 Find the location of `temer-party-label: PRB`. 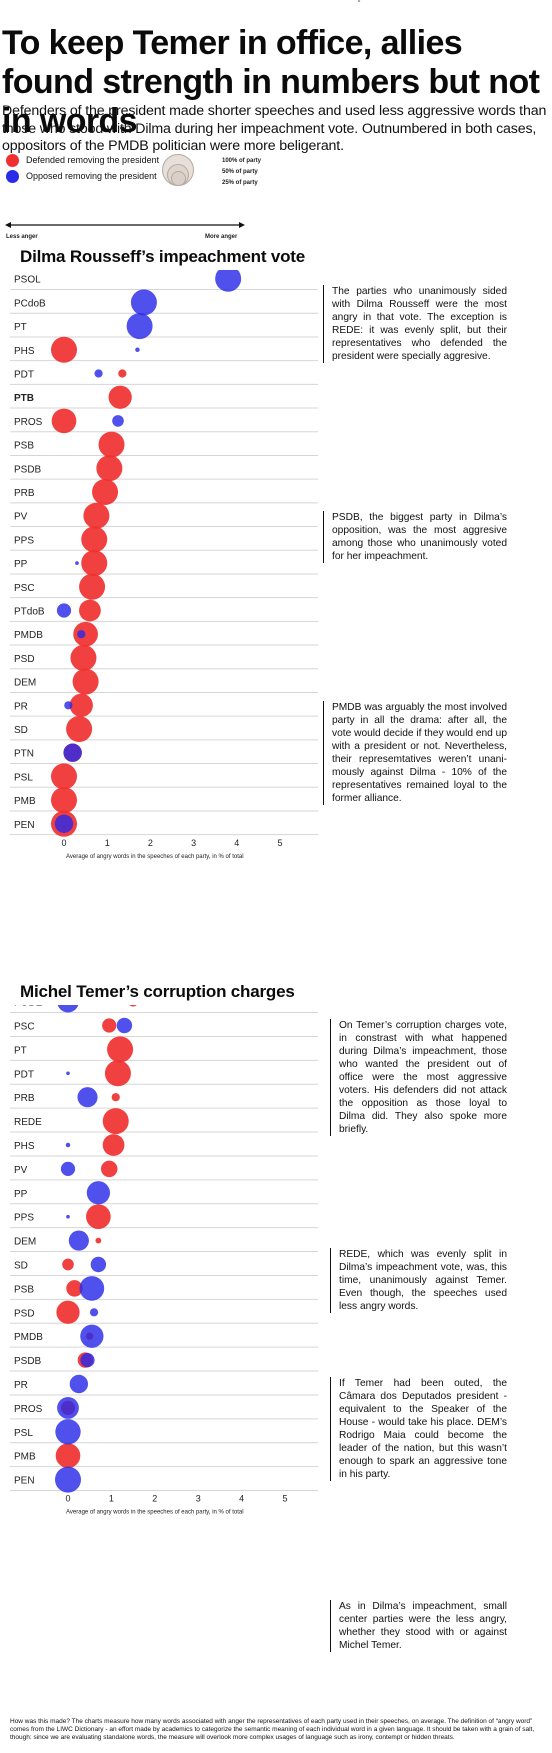

temer-party-label: PRB is located at coordinates (24, 1098).